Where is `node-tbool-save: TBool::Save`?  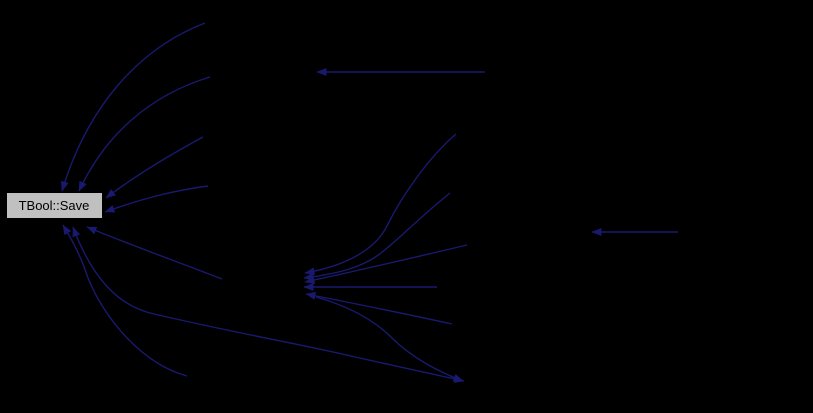 node-tbool-save: TBool::Save is located at coordinates (54, 205).